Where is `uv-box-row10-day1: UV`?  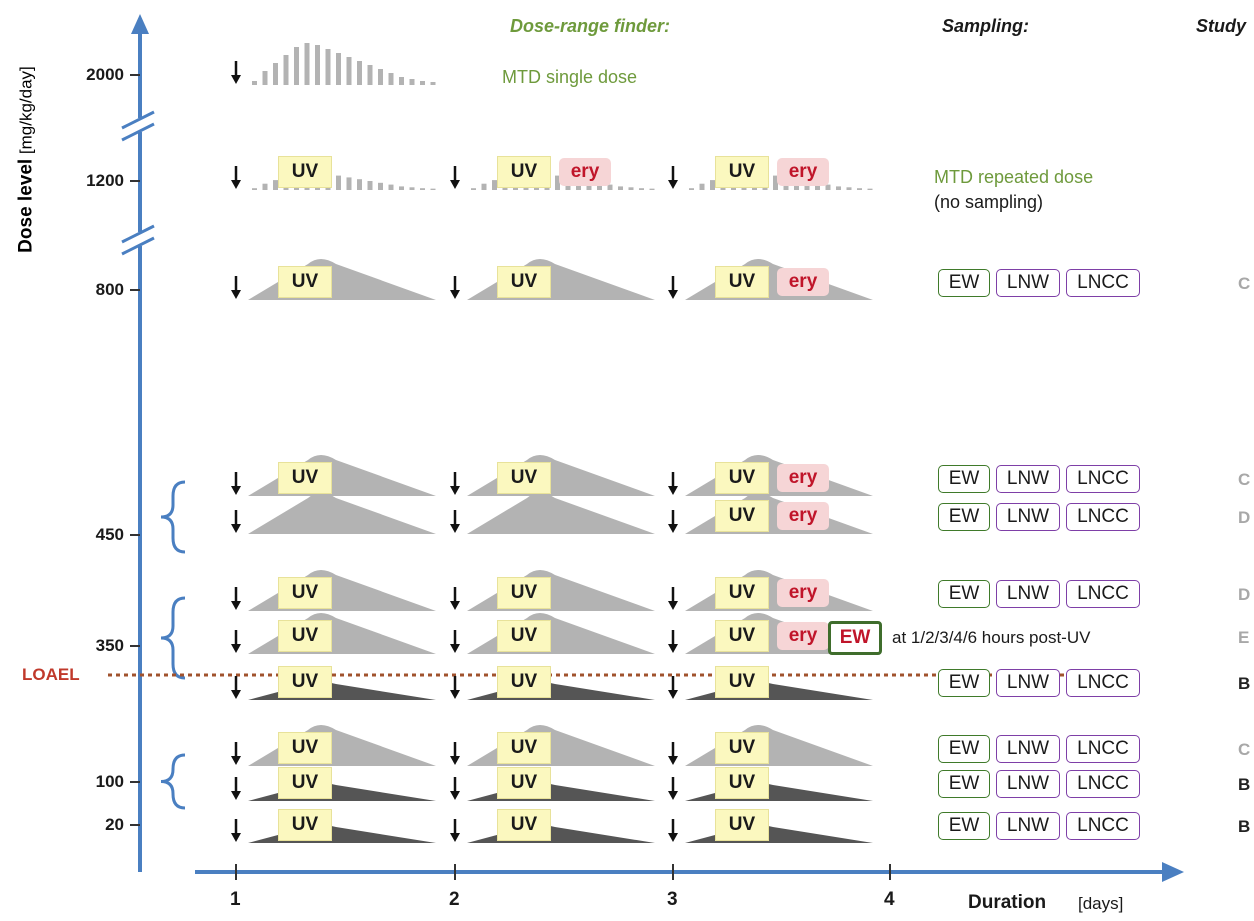 uv-box-row10-day1: UV is located at coordinates (305, 825).